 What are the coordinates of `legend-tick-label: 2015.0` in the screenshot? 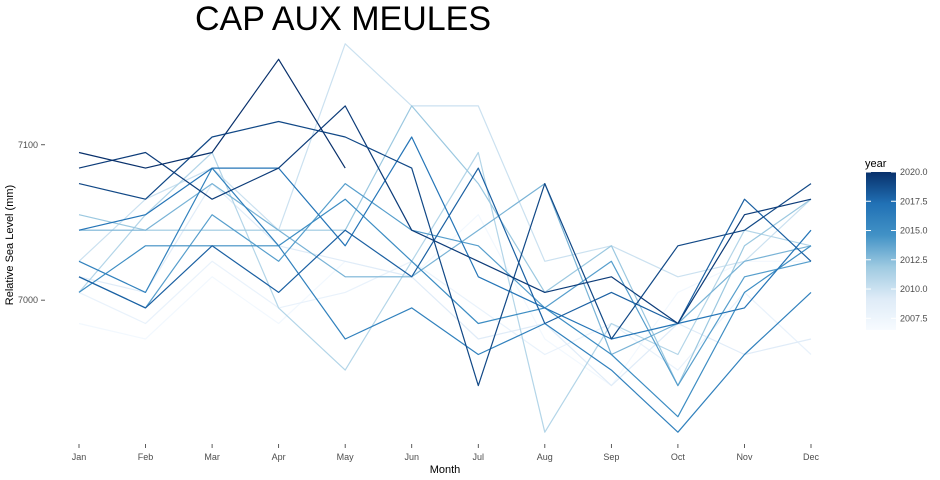 It's located at (914, 231).